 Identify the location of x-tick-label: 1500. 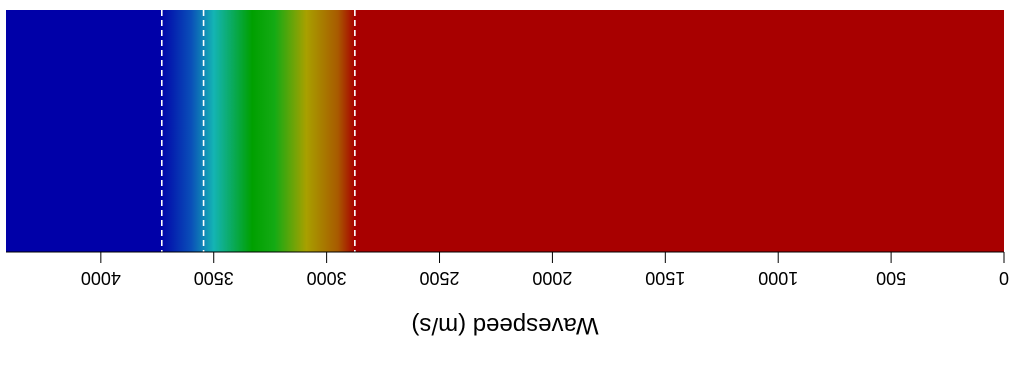
(665, 278).